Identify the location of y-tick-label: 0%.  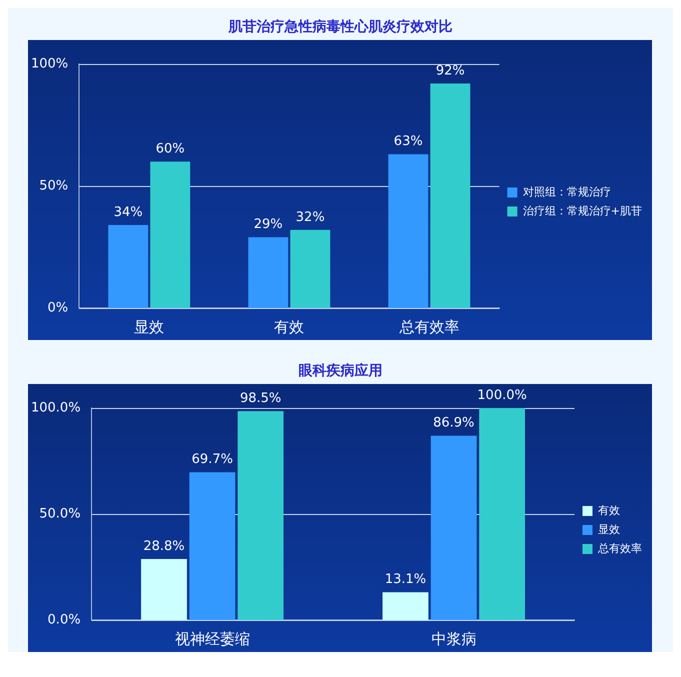
(58, 308).